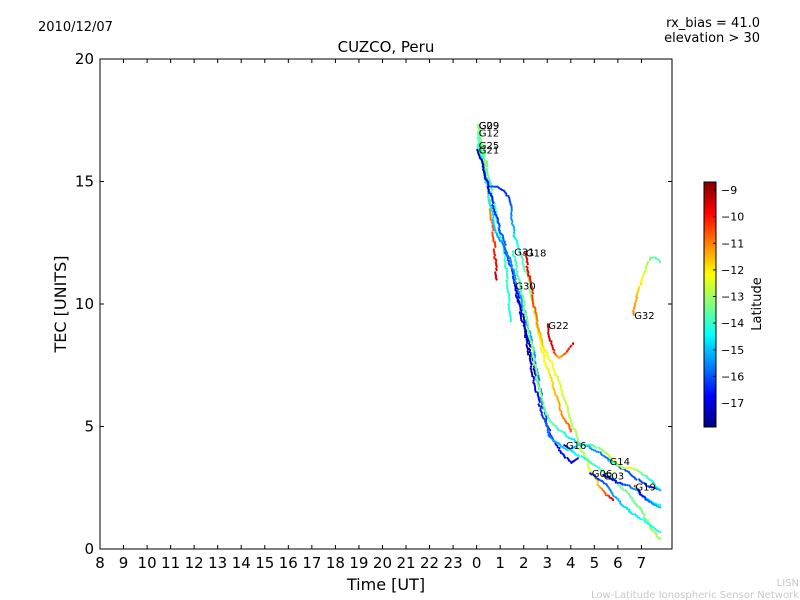 The image size is (800, 600). I want to click on series-label-g12: G12, so click(489, 134).